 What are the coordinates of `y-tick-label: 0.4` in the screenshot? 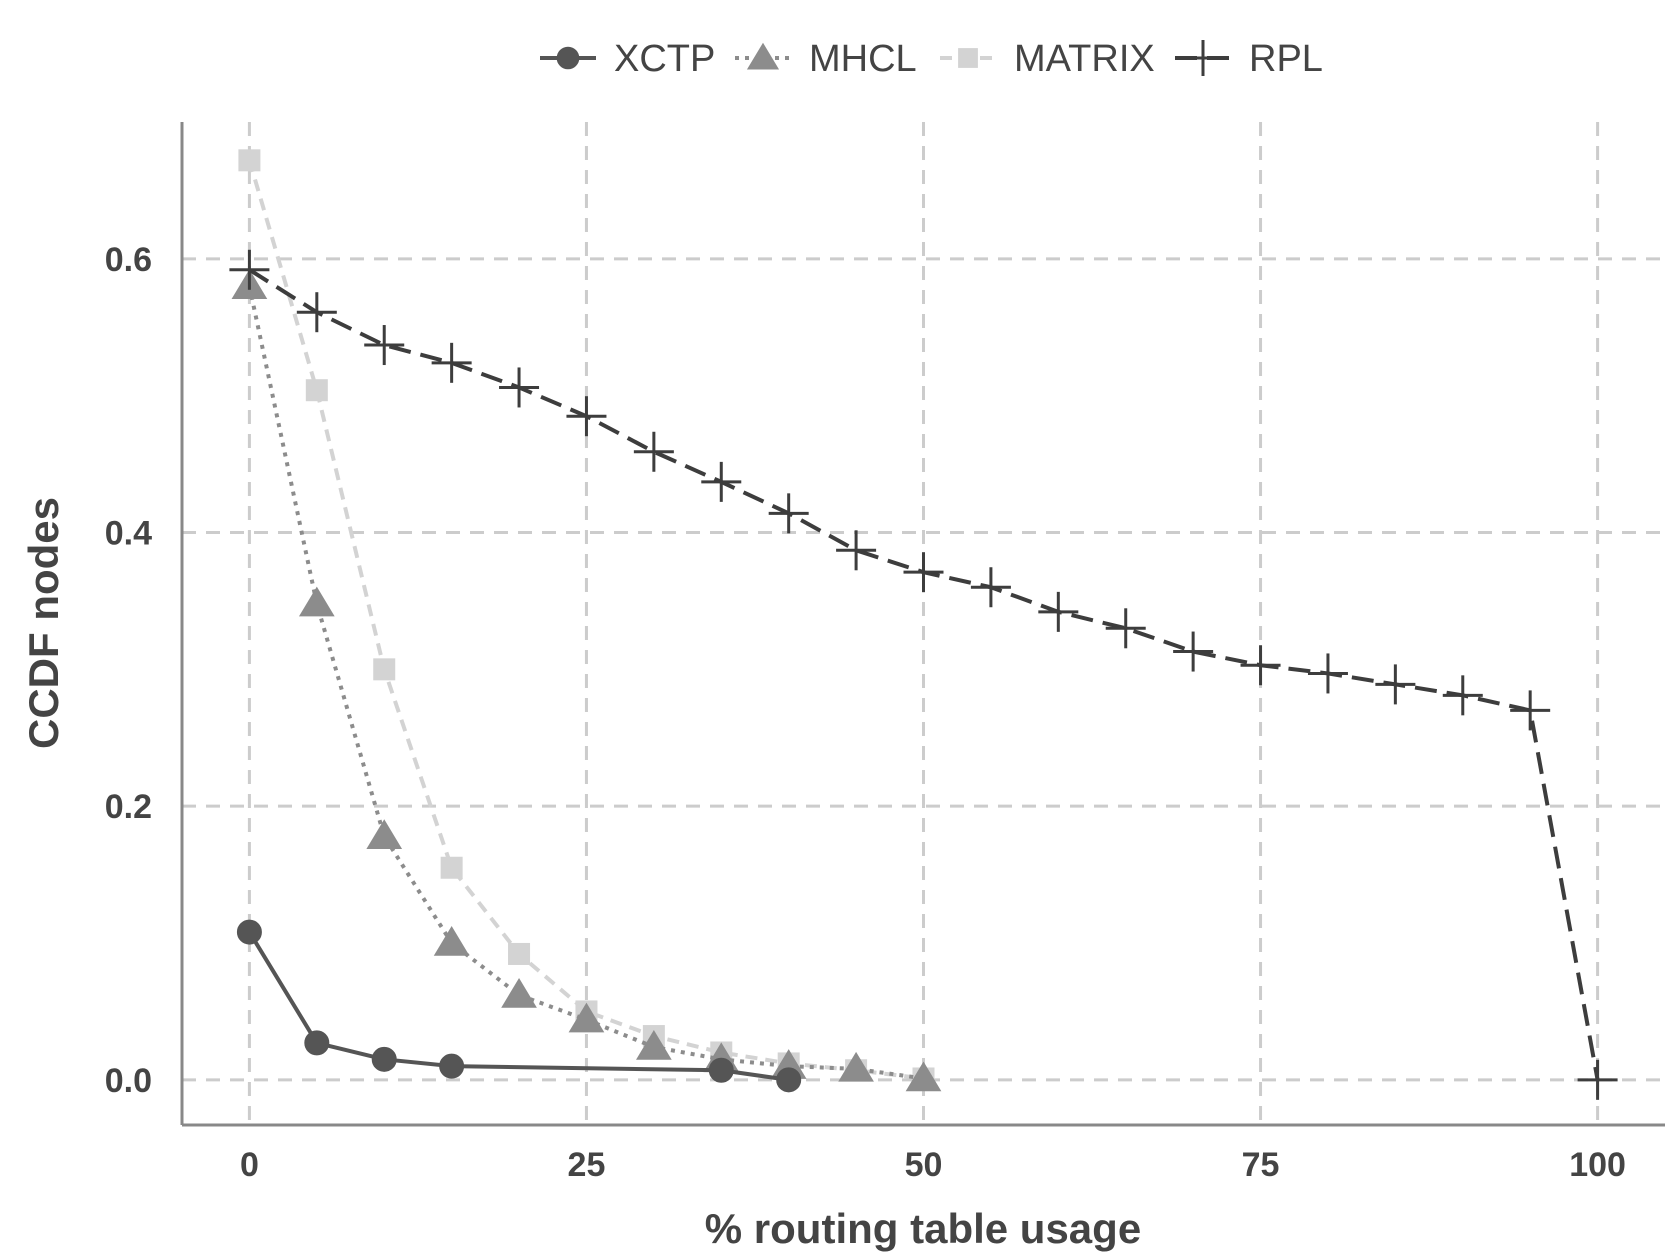 It's located at (128, 534).